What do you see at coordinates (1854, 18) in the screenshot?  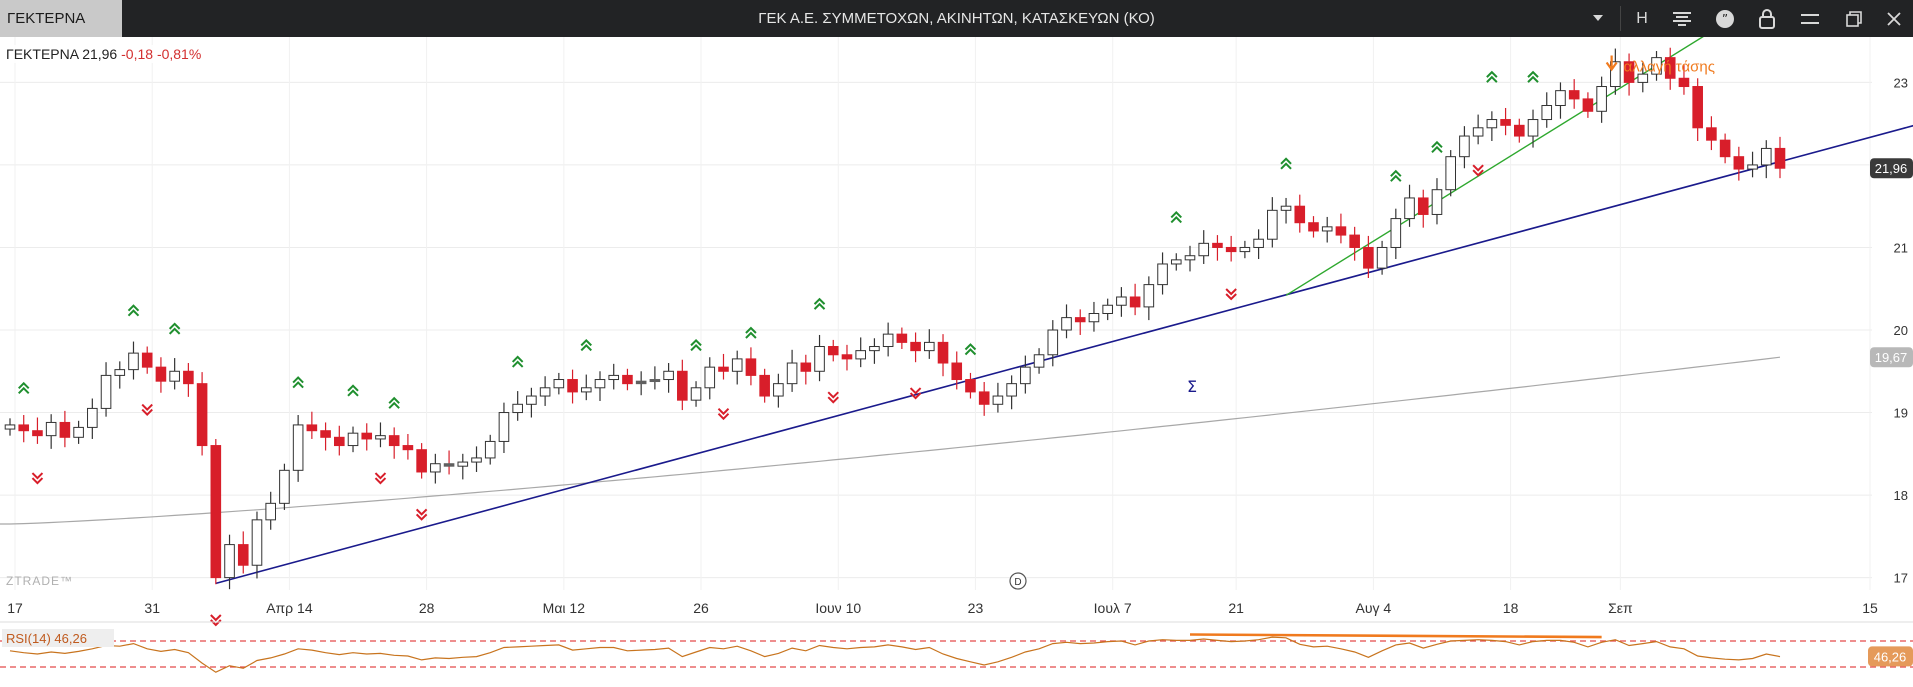 I see `restore-window-icon` at bounding box center [1854, 18].